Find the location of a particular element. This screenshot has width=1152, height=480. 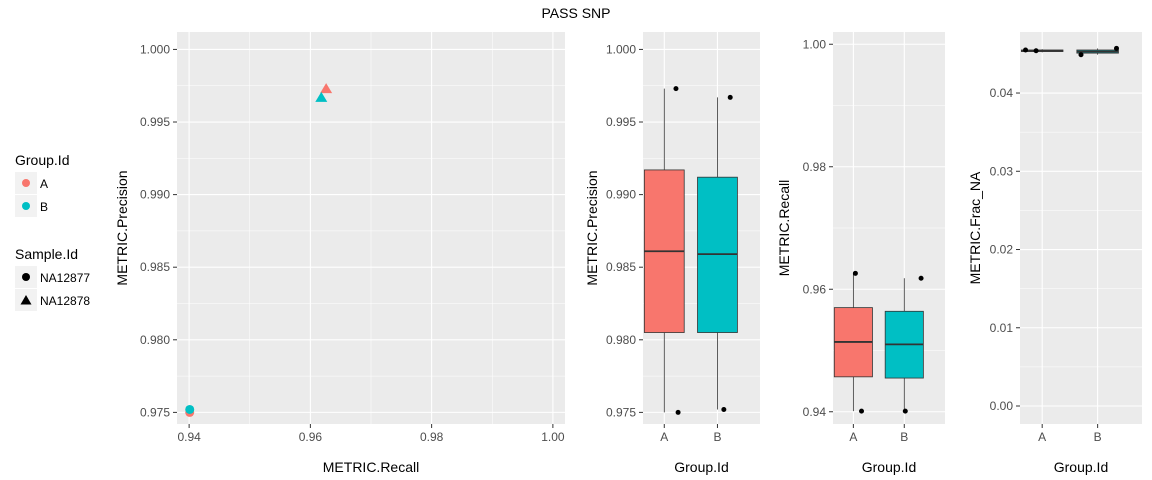

legend-key-na12878 is located at coordinates (26, 300).